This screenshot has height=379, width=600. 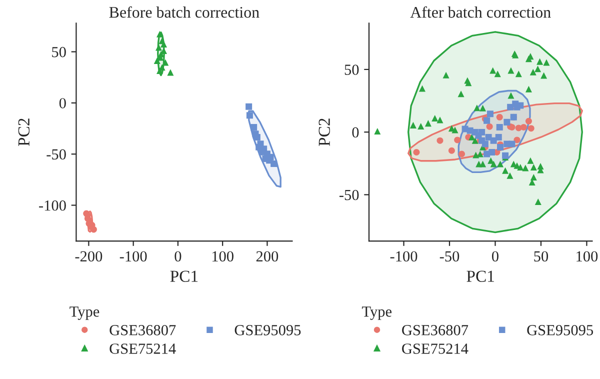 What do you see at coordinates (52, 205) in the screenshot?
I see `y-tick-label: -100` at bounding box center [52, 205].